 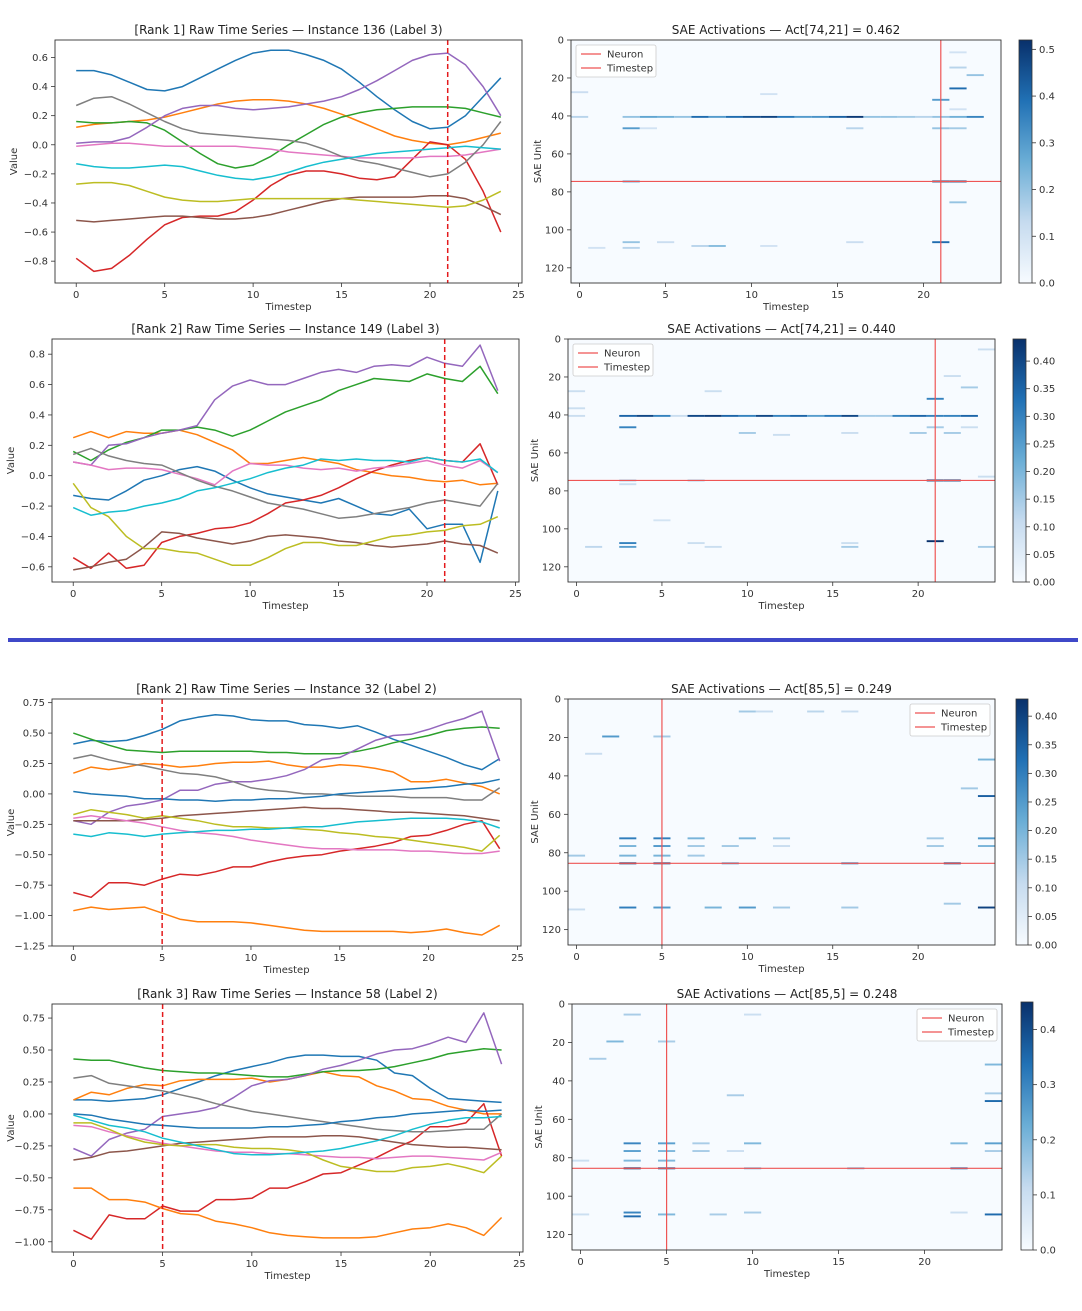 What do you see at coordinates (554, 738) in the screenshot?
I see `y-tick-label: 20` at bounding box center [554, 738].